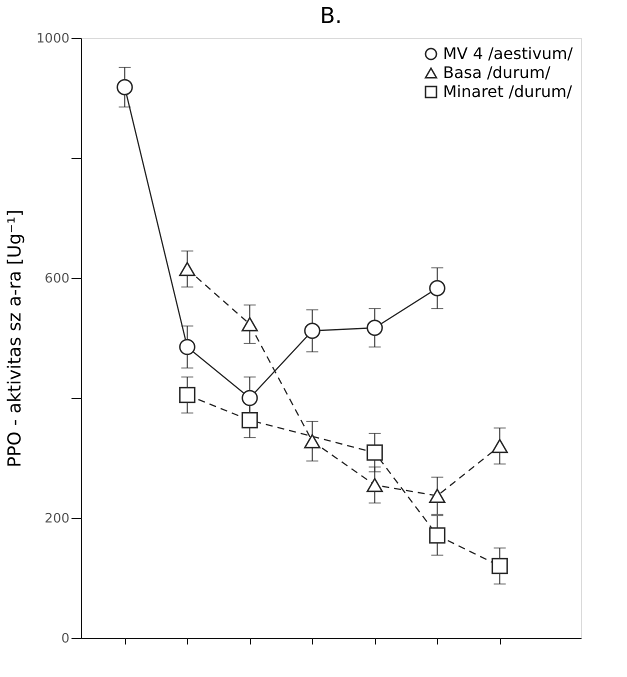 Image resolution: width=627 pixels, height=677 pixels. What do you see at coordinates (15, 339) in the screenshot?
I see `y-axis-title: PPO - aktivitas sz a-ra [Ug⁻¹]` at bounding box center [15, 339].